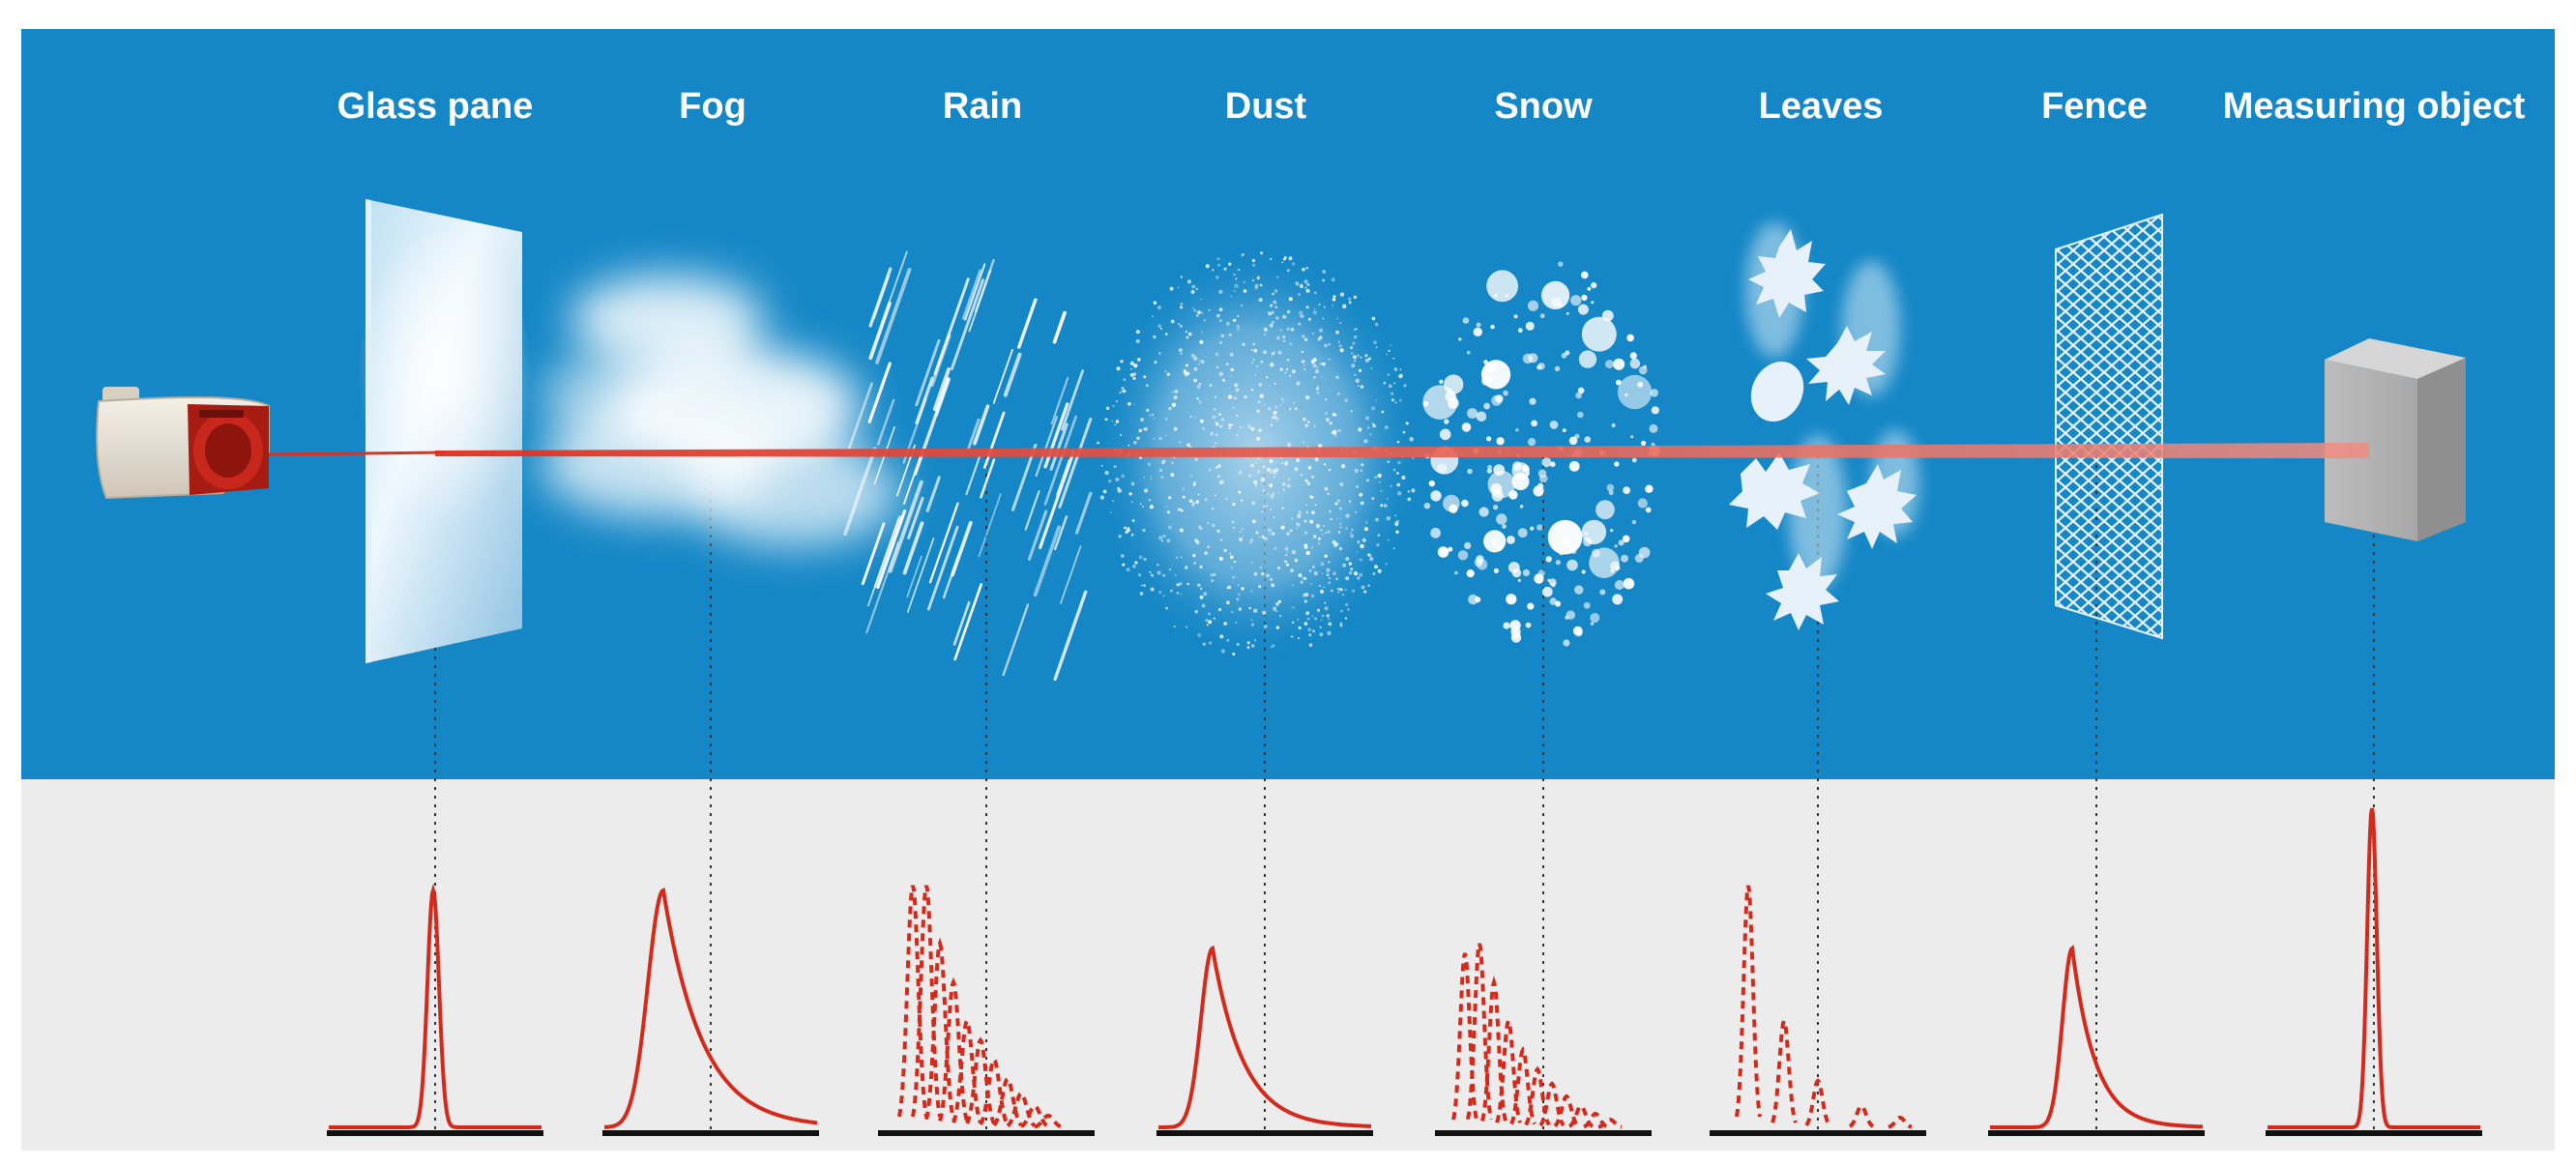  Describe the element at coordinates (720, 411) in the screenshot. I see `fog-cloud-icon` at that location.